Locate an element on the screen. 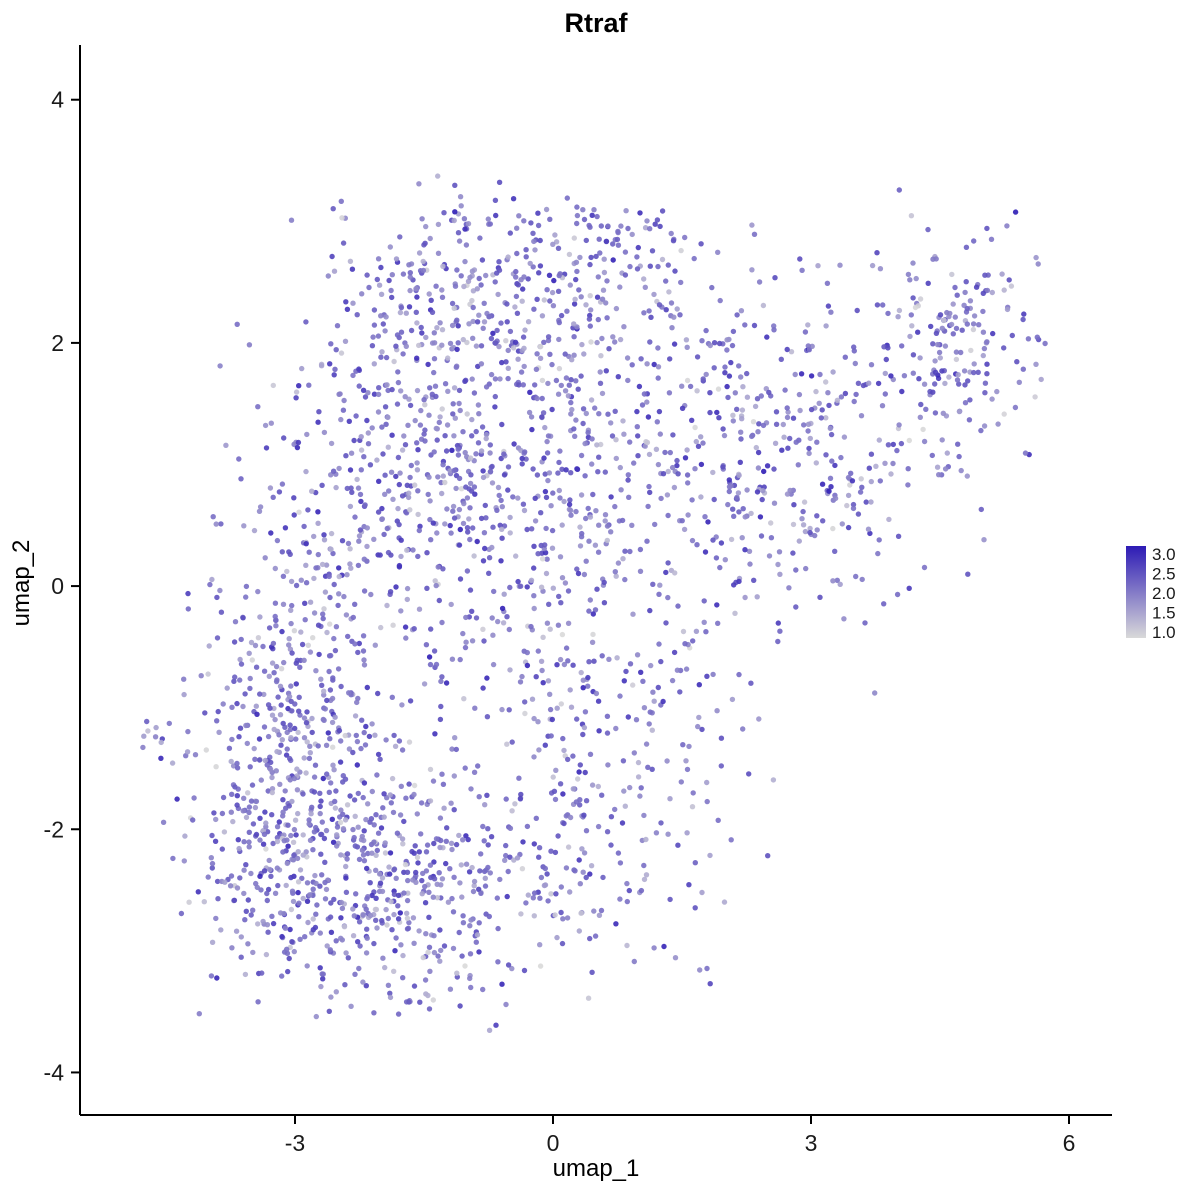 This screenshot has height=1200, width=1200. x-tick-label: 0 is located at coordinates (553, 1143).